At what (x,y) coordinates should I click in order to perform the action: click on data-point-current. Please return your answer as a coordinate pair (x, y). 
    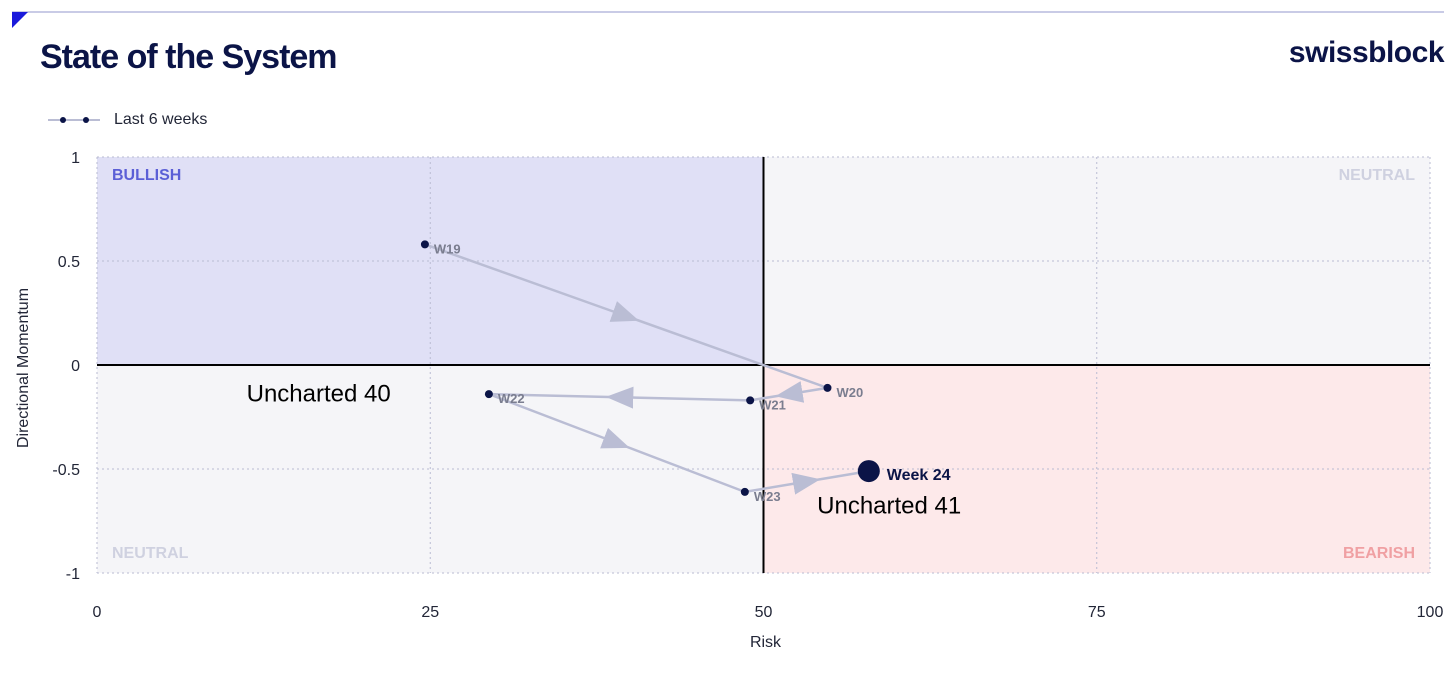
    Looking at the image, I should click on (868, 471).